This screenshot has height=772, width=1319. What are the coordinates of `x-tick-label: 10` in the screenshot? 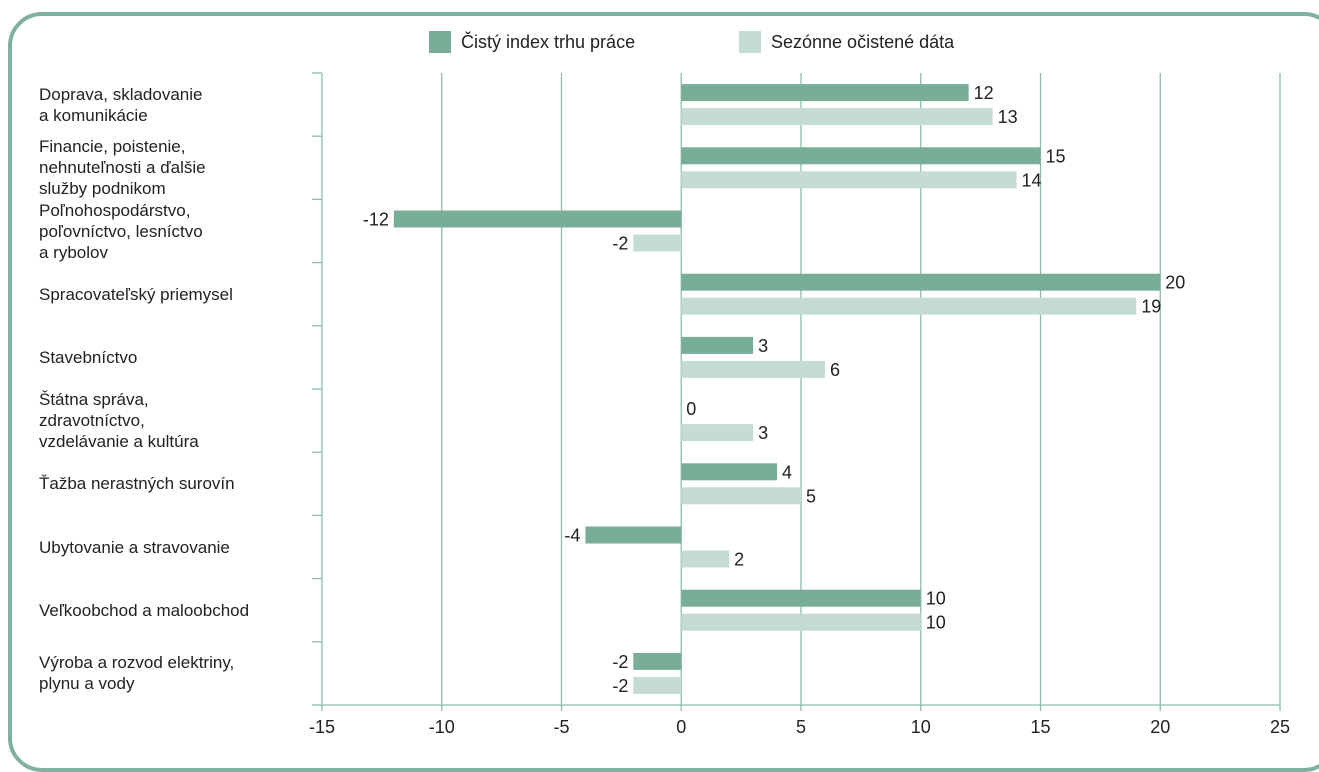 It's located at (921, 727).